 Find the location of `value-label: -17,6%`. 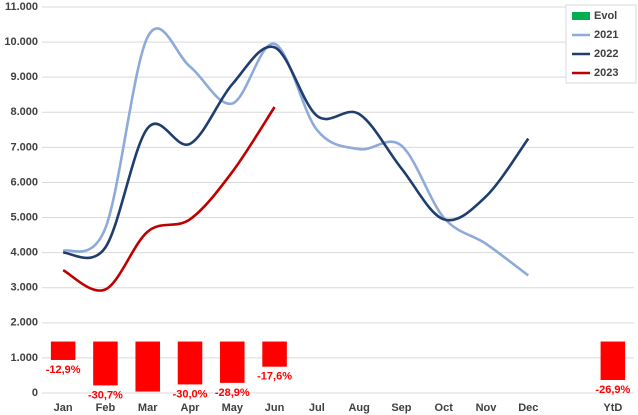

value-label: -17,6% is located at coordinates (274, 377).